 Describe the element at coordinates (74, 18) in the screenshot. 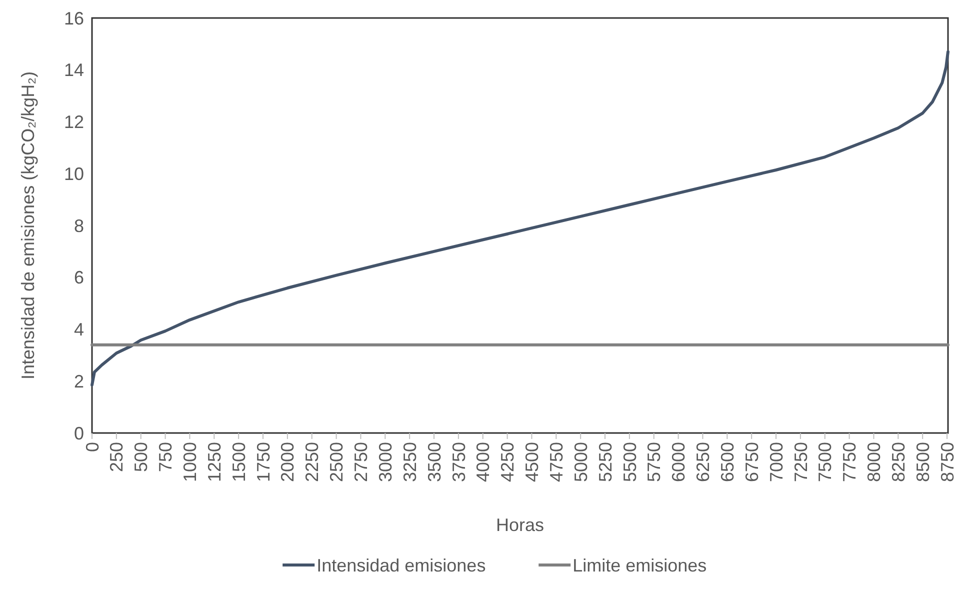

I see `y-tick-label: 16` at that location.